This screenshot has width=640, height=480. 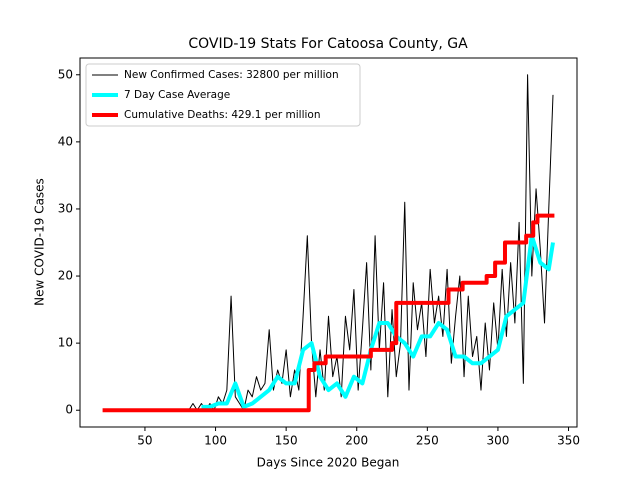 I want to click on x-tick-label: 150, so click(x=286, y=441).